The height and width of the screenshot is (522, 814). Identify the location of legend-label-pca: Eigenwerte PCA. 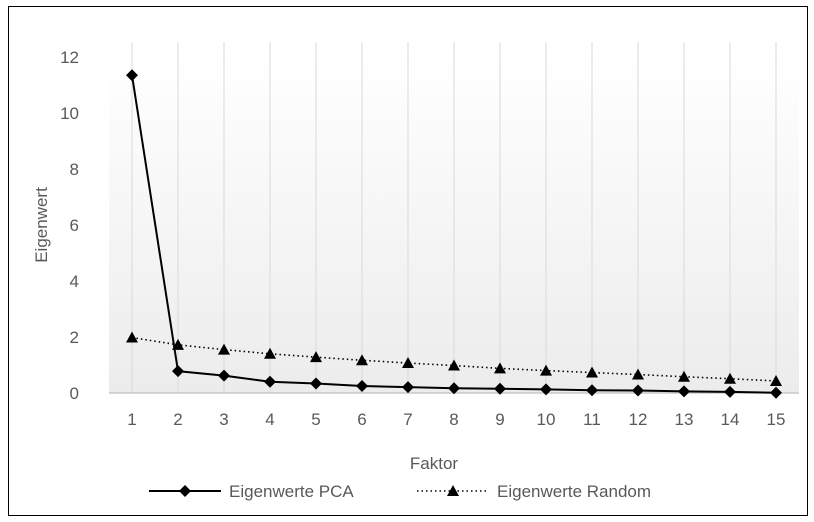
(291, 491).